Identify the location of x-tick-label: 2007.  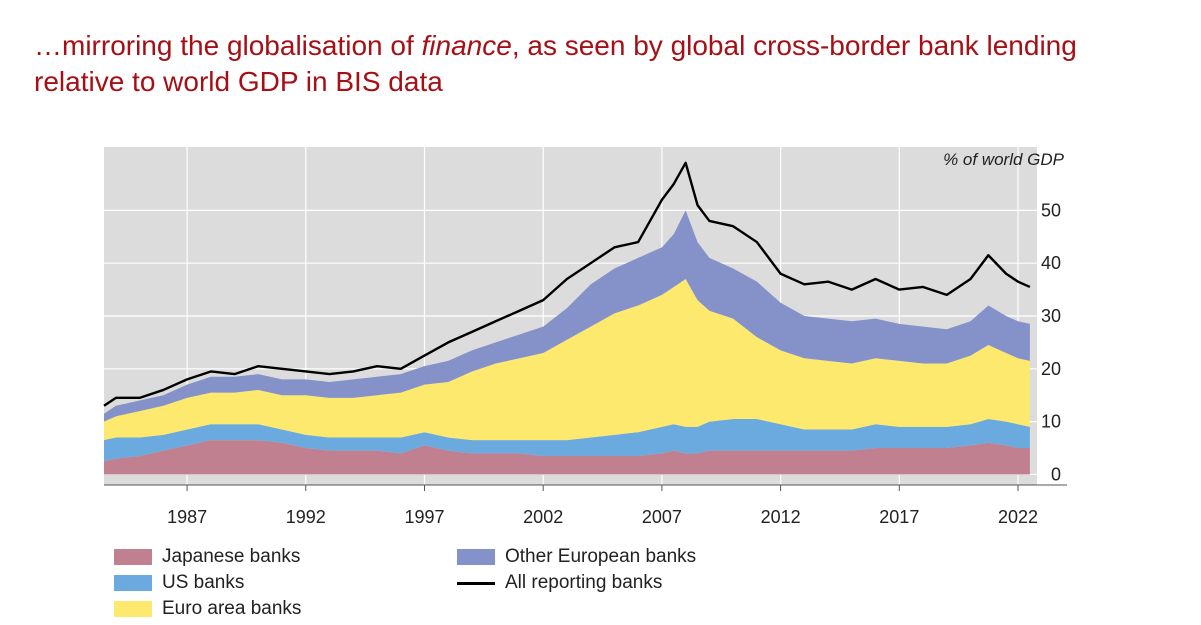
(662, 517).